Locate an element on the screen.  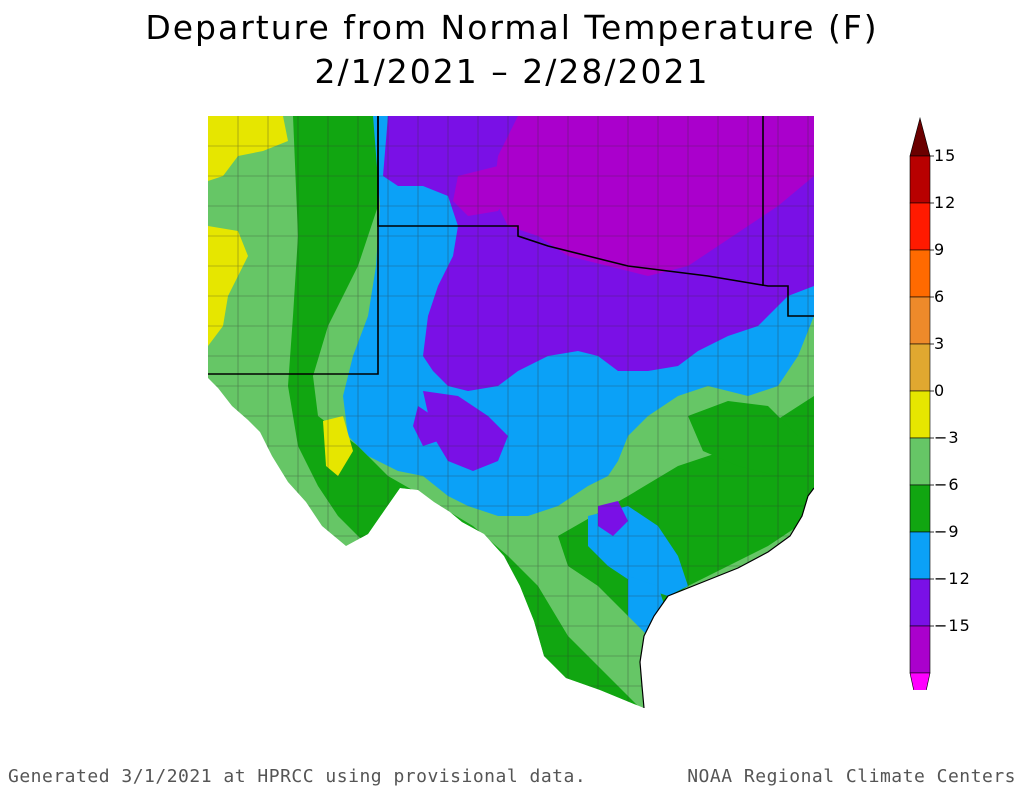
legend-tick-label: 0 is located at coordinates (940, 390).